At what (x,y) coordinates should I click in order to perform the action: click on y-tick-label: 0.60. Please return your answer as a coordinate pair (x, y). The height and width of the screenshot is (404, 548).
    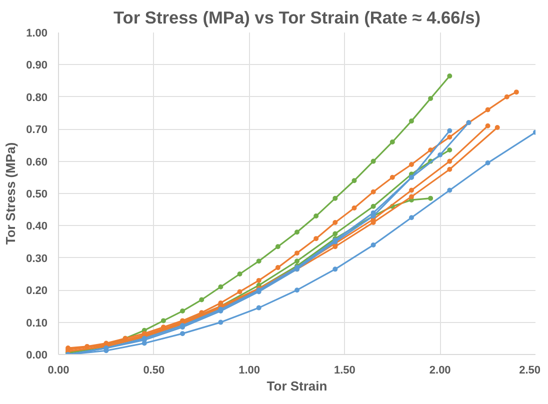
    Looking at the image, I should click on (37, 162).